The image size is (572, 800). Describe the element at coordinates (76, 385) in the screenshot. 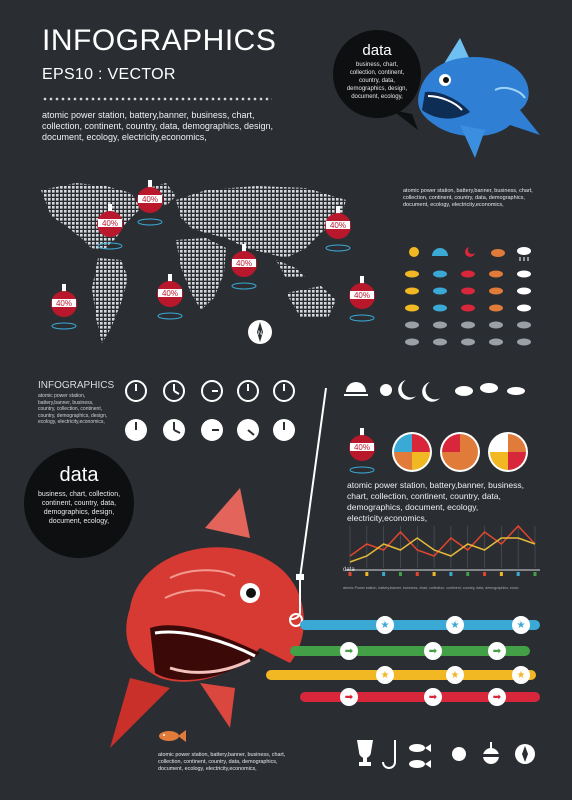

I see `small-infographics-title: INFOGRAPHICS` at that location.